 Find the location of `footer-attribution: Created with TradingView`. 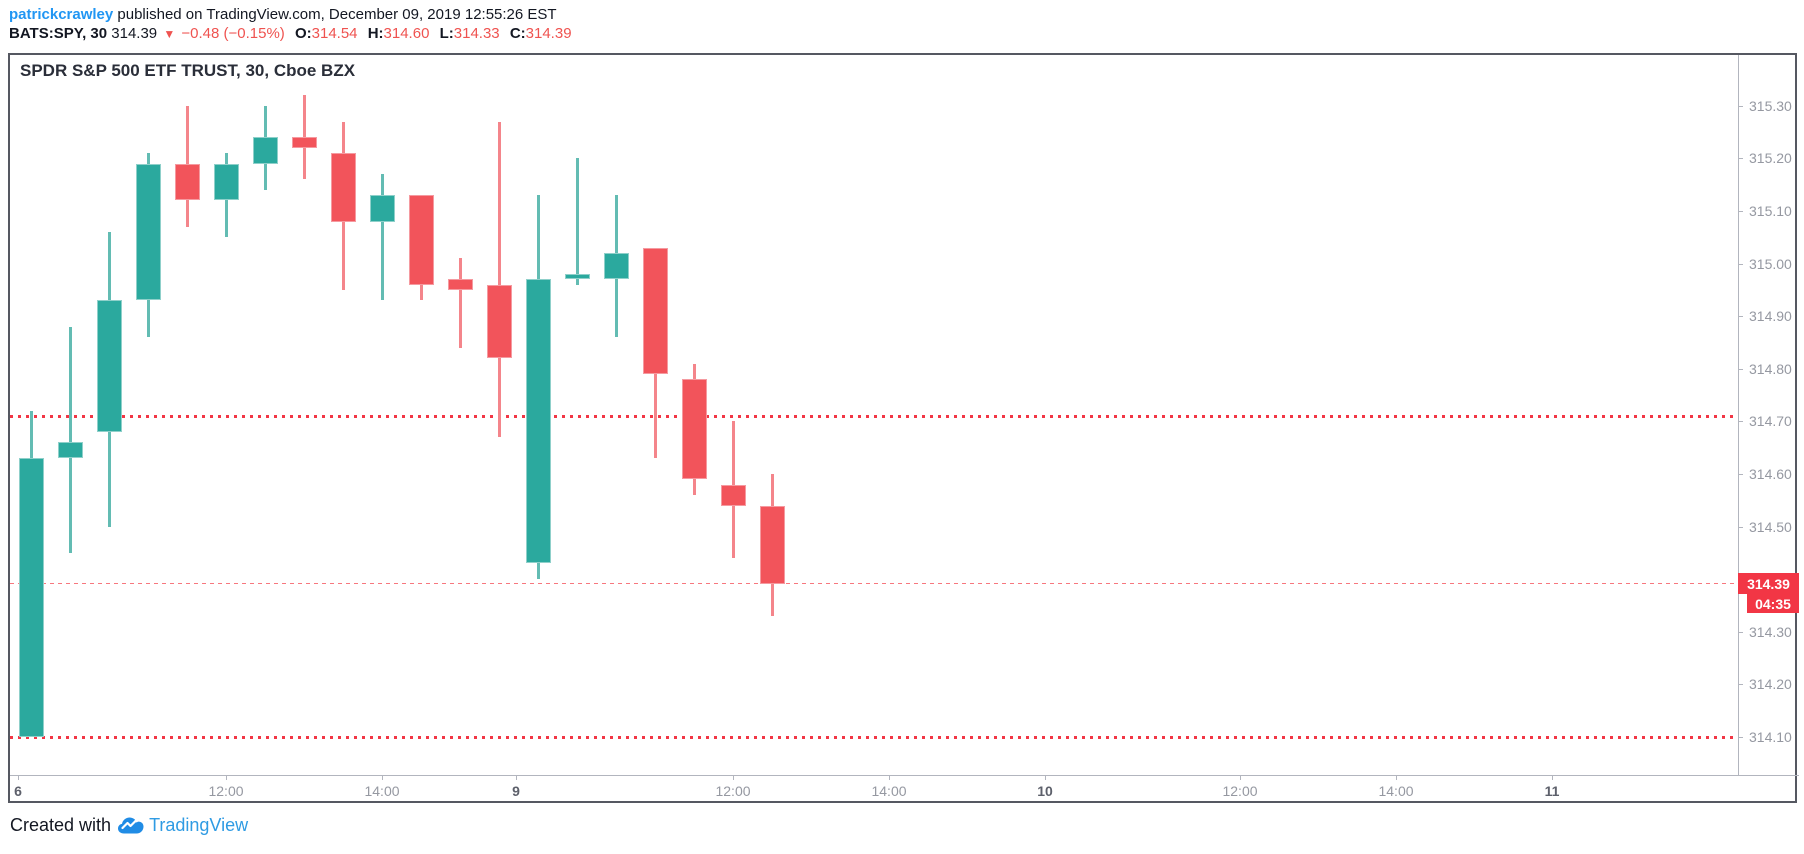

footer-attribution: Created with TradingView is located at coordinates (129, 825).